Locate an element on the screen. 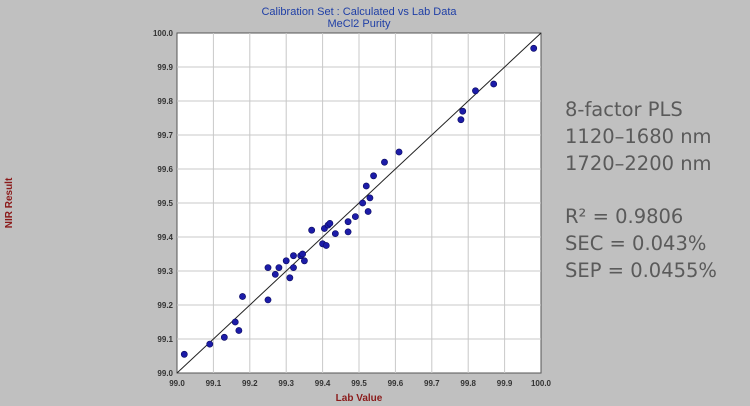 The height and width of the screenshot is (406, 750). x-axis-label: Lab Value is located at coordinates (359, 398).